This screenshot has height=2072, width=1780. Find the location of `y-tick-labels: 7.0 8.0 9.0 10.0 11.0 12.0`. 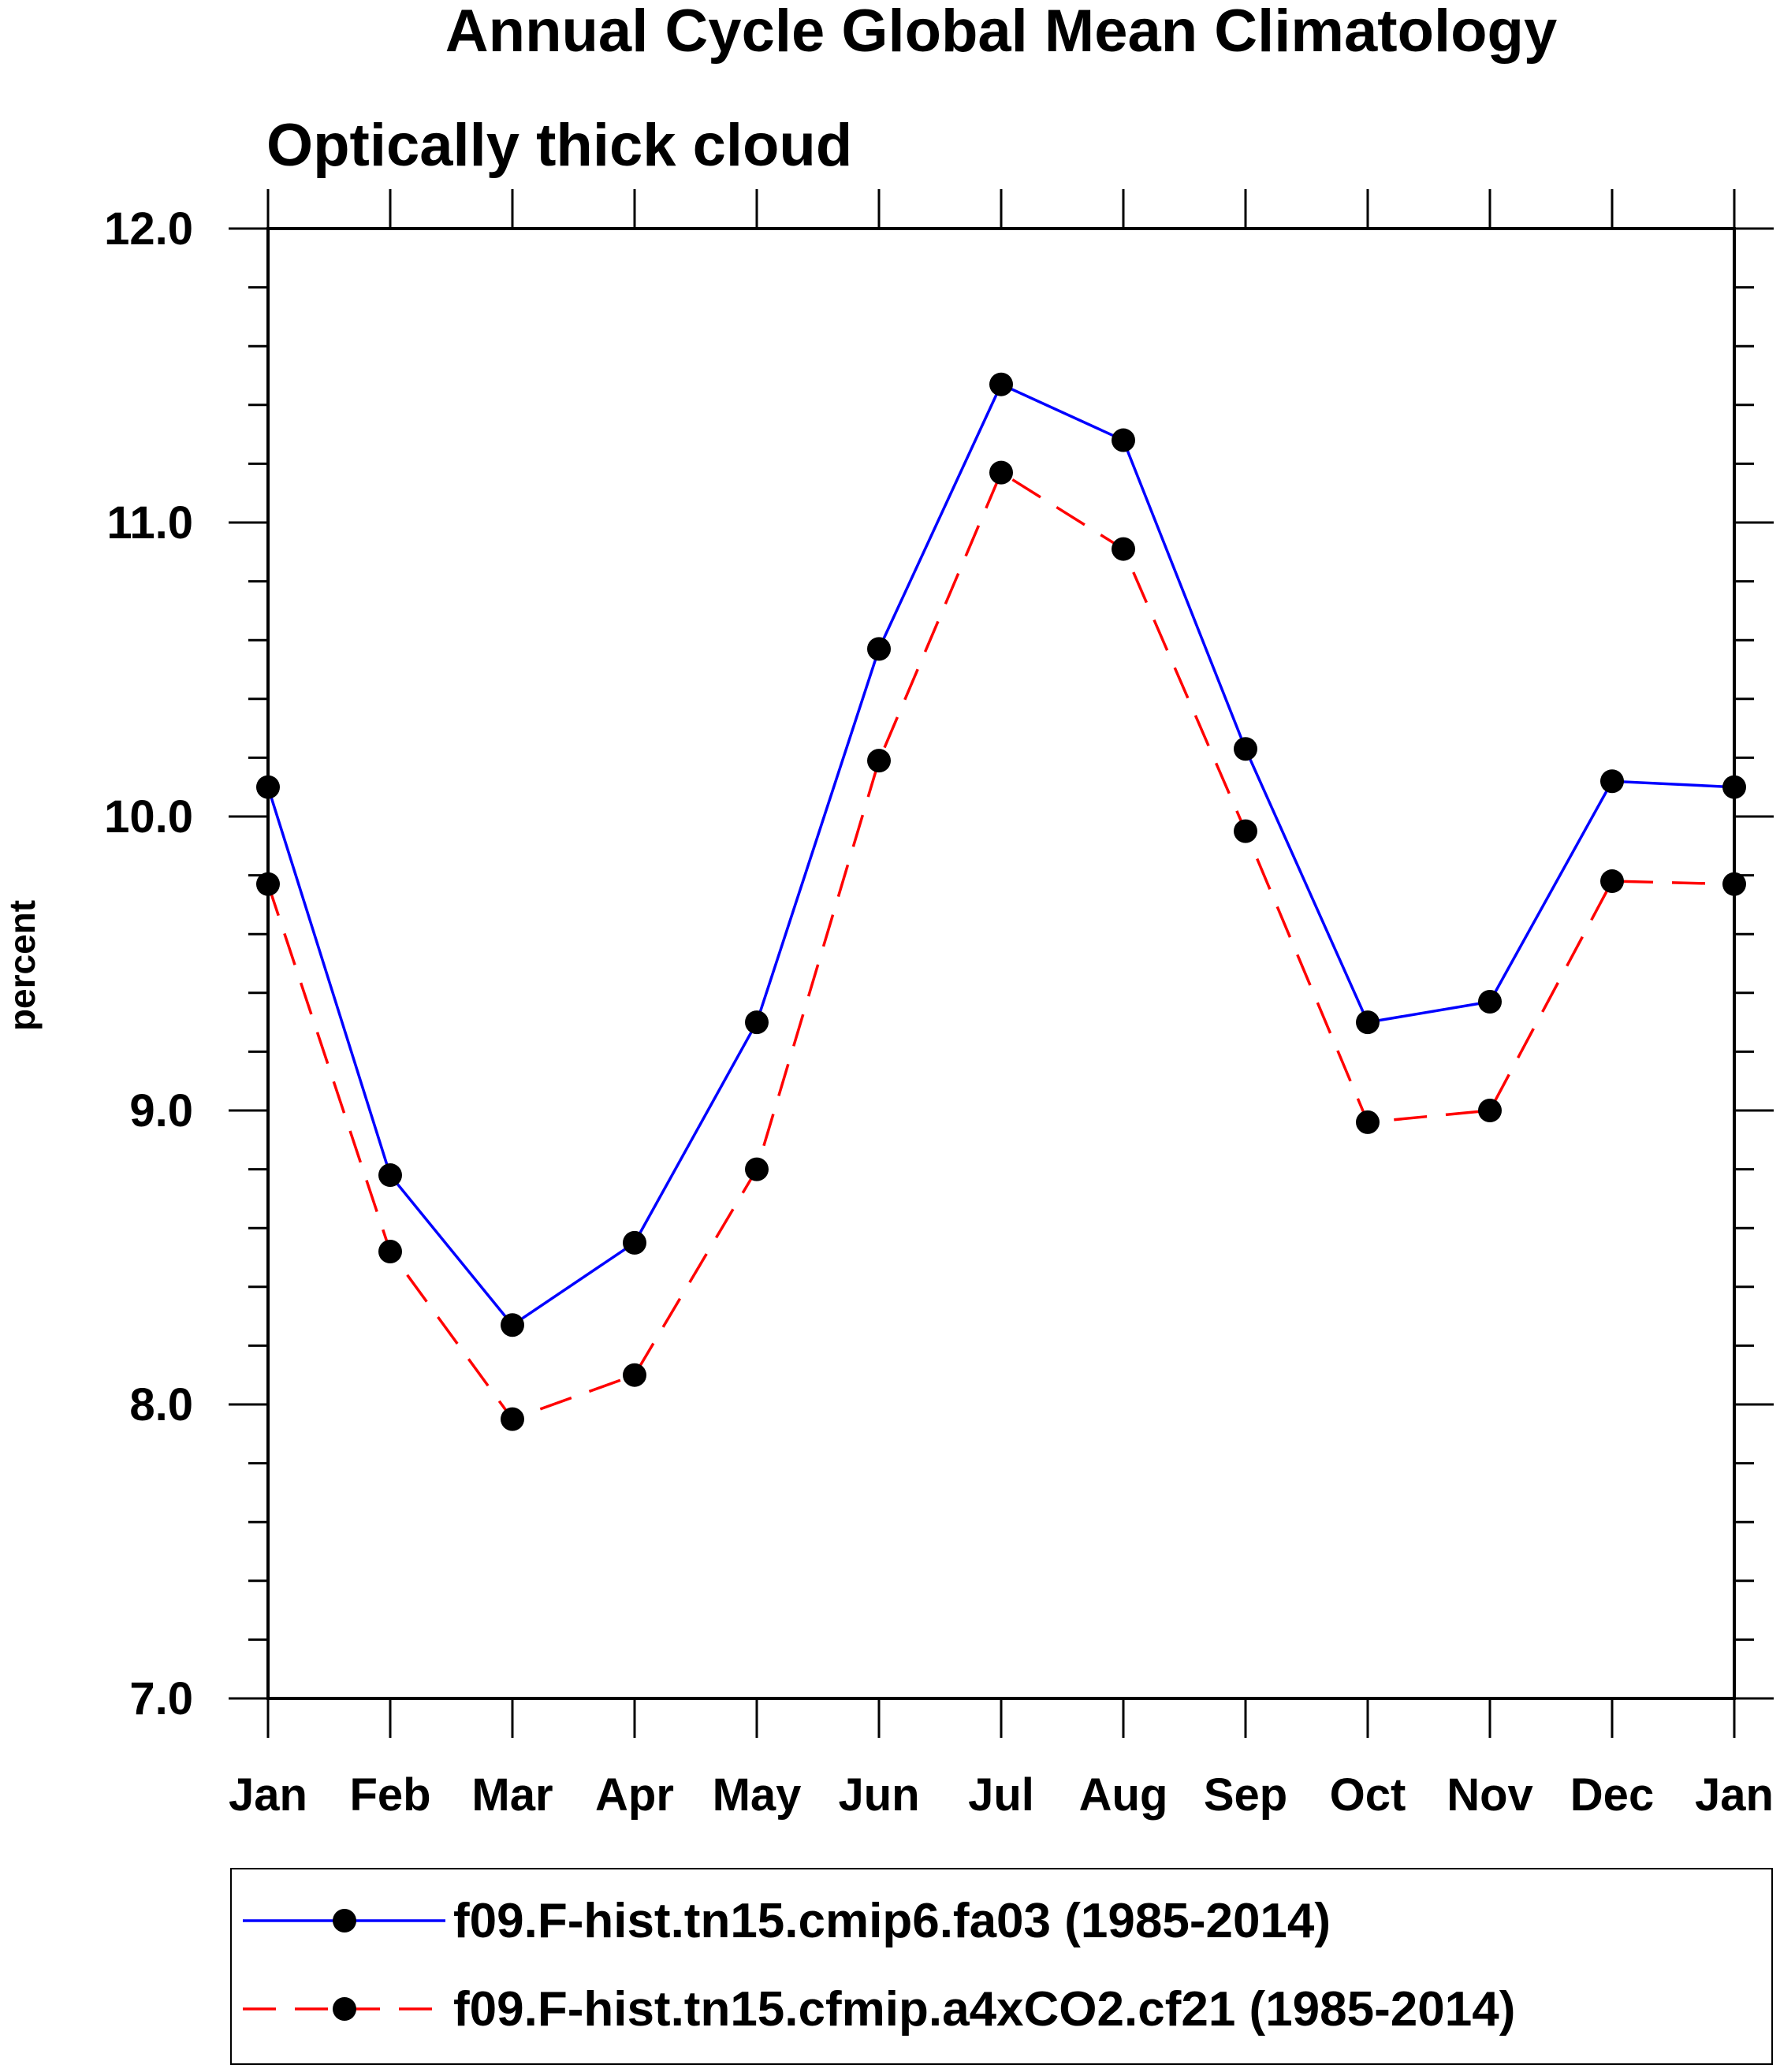

y-tick-labels: 7.0 8.0 9.0 10.0 11.0 12.0 is located at coordinates (148, 964).